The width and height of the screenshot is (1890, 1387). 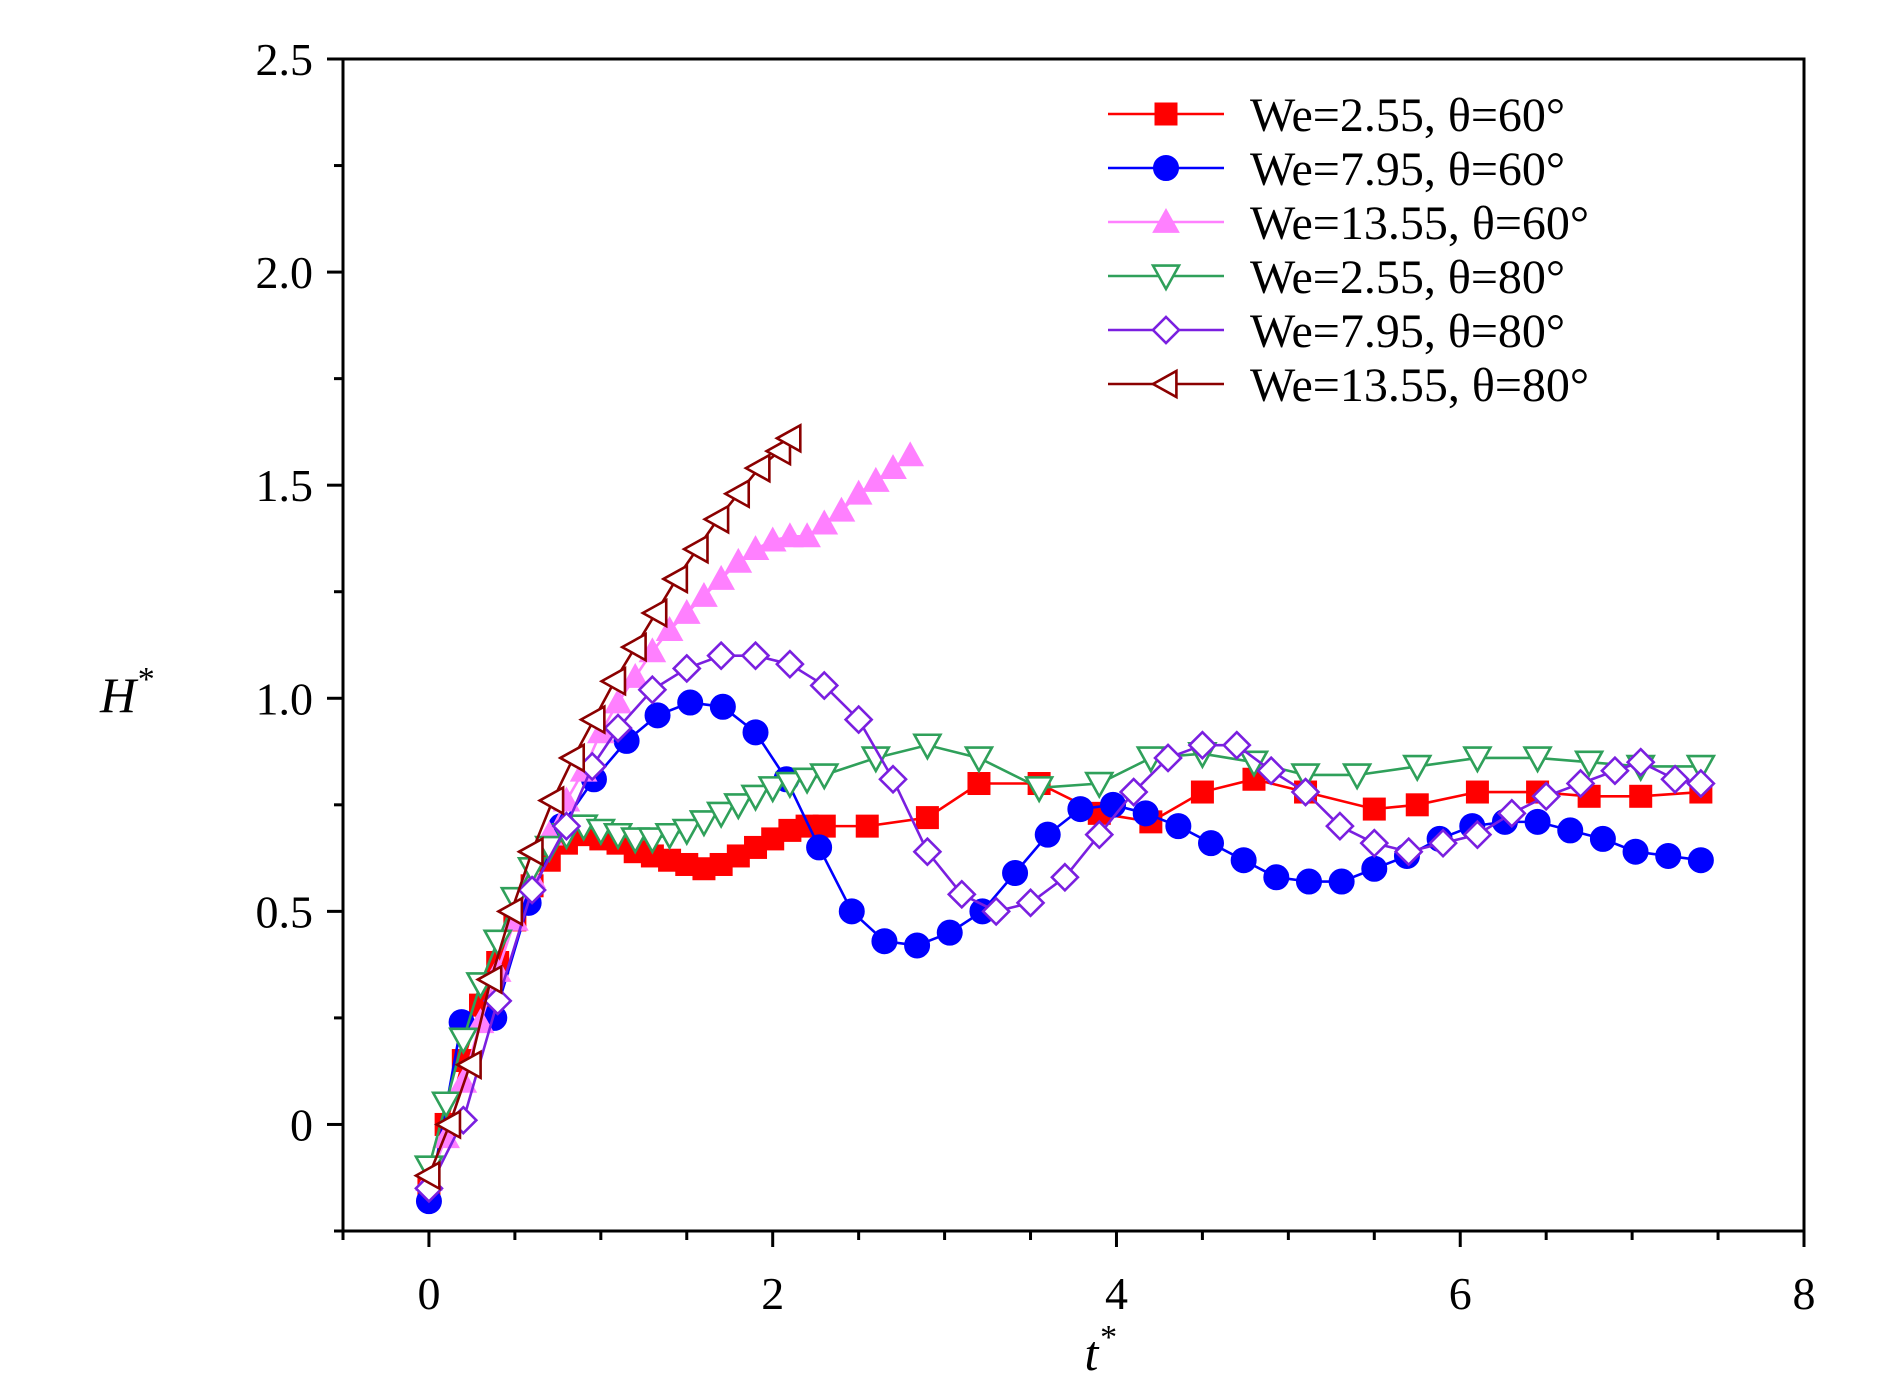 I want to click on x-tick-label: 0, so click(x=428, y=1293).